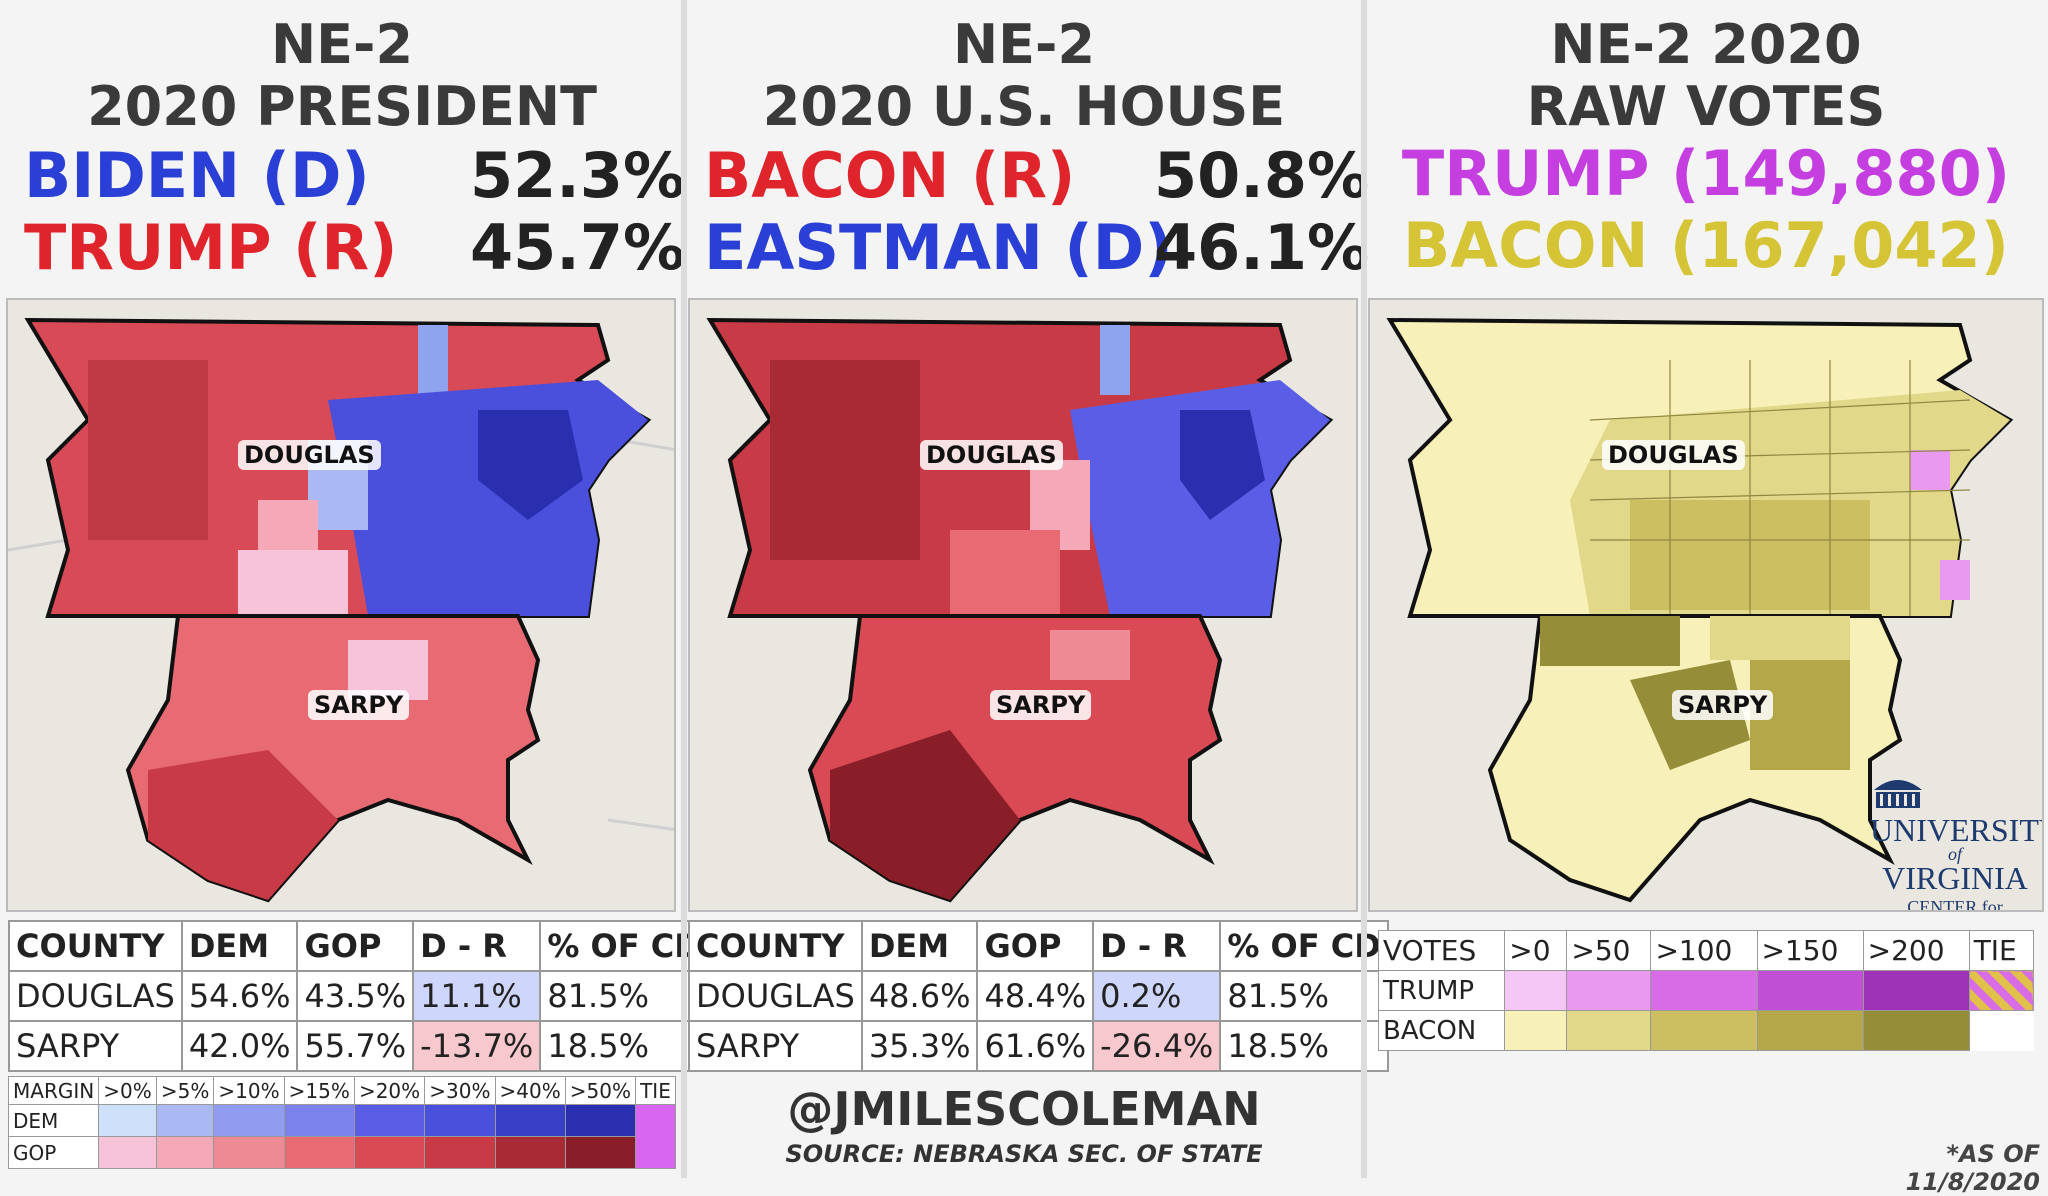  What do you see at coordinates (1441, 1030) in the screenshot?
I see `legend-row-label: BACON` at bounding box center [1441, 1030].